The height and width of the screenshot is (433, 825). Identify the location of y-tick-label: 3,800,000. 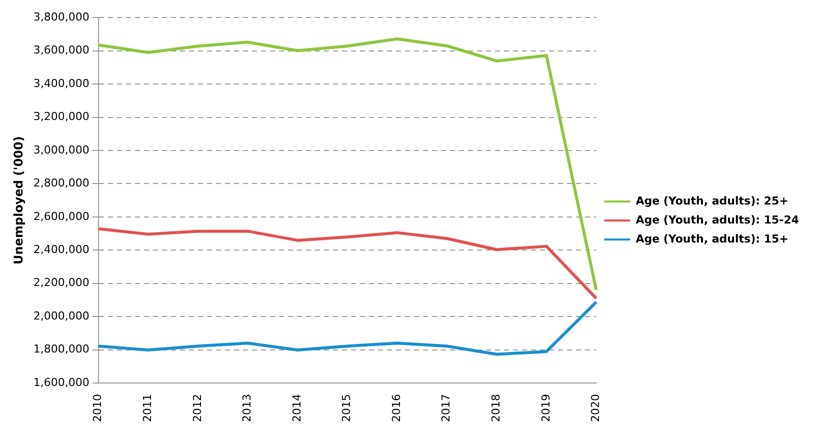
(61, 17).